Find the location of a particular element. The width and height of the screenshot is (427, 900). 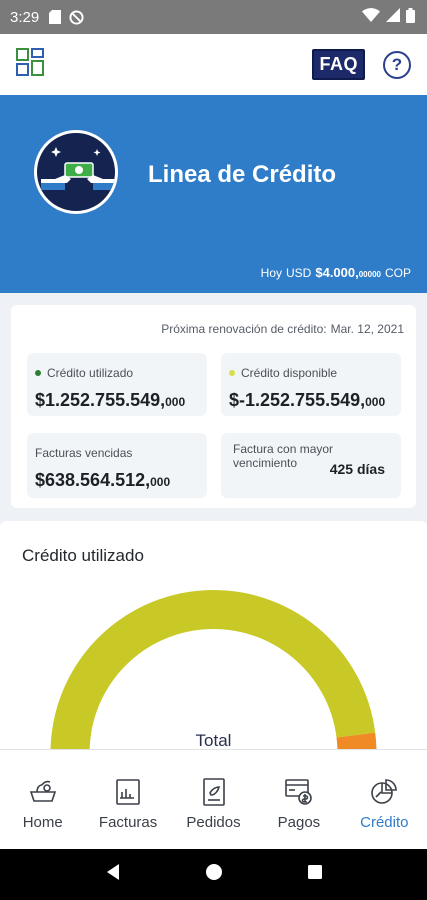

available-credit-dot is located at coordinates (232, 373).